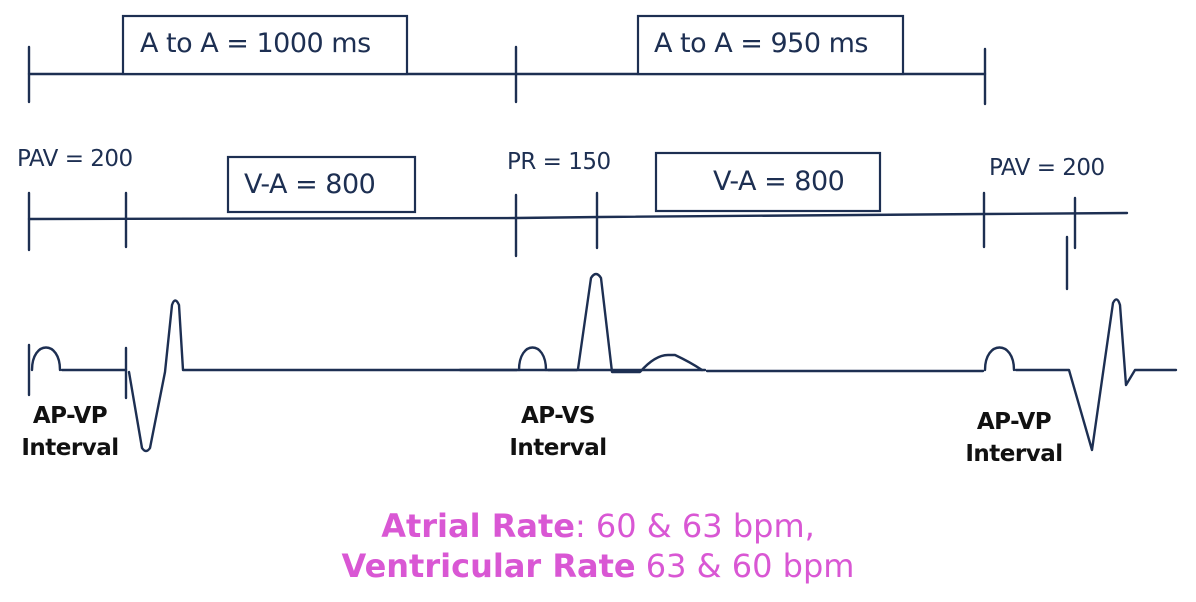  Describe the element at coordinates (488, 566) in the screenshot. I see `ventricular-rate-label: Ventricular Rate` at that location.